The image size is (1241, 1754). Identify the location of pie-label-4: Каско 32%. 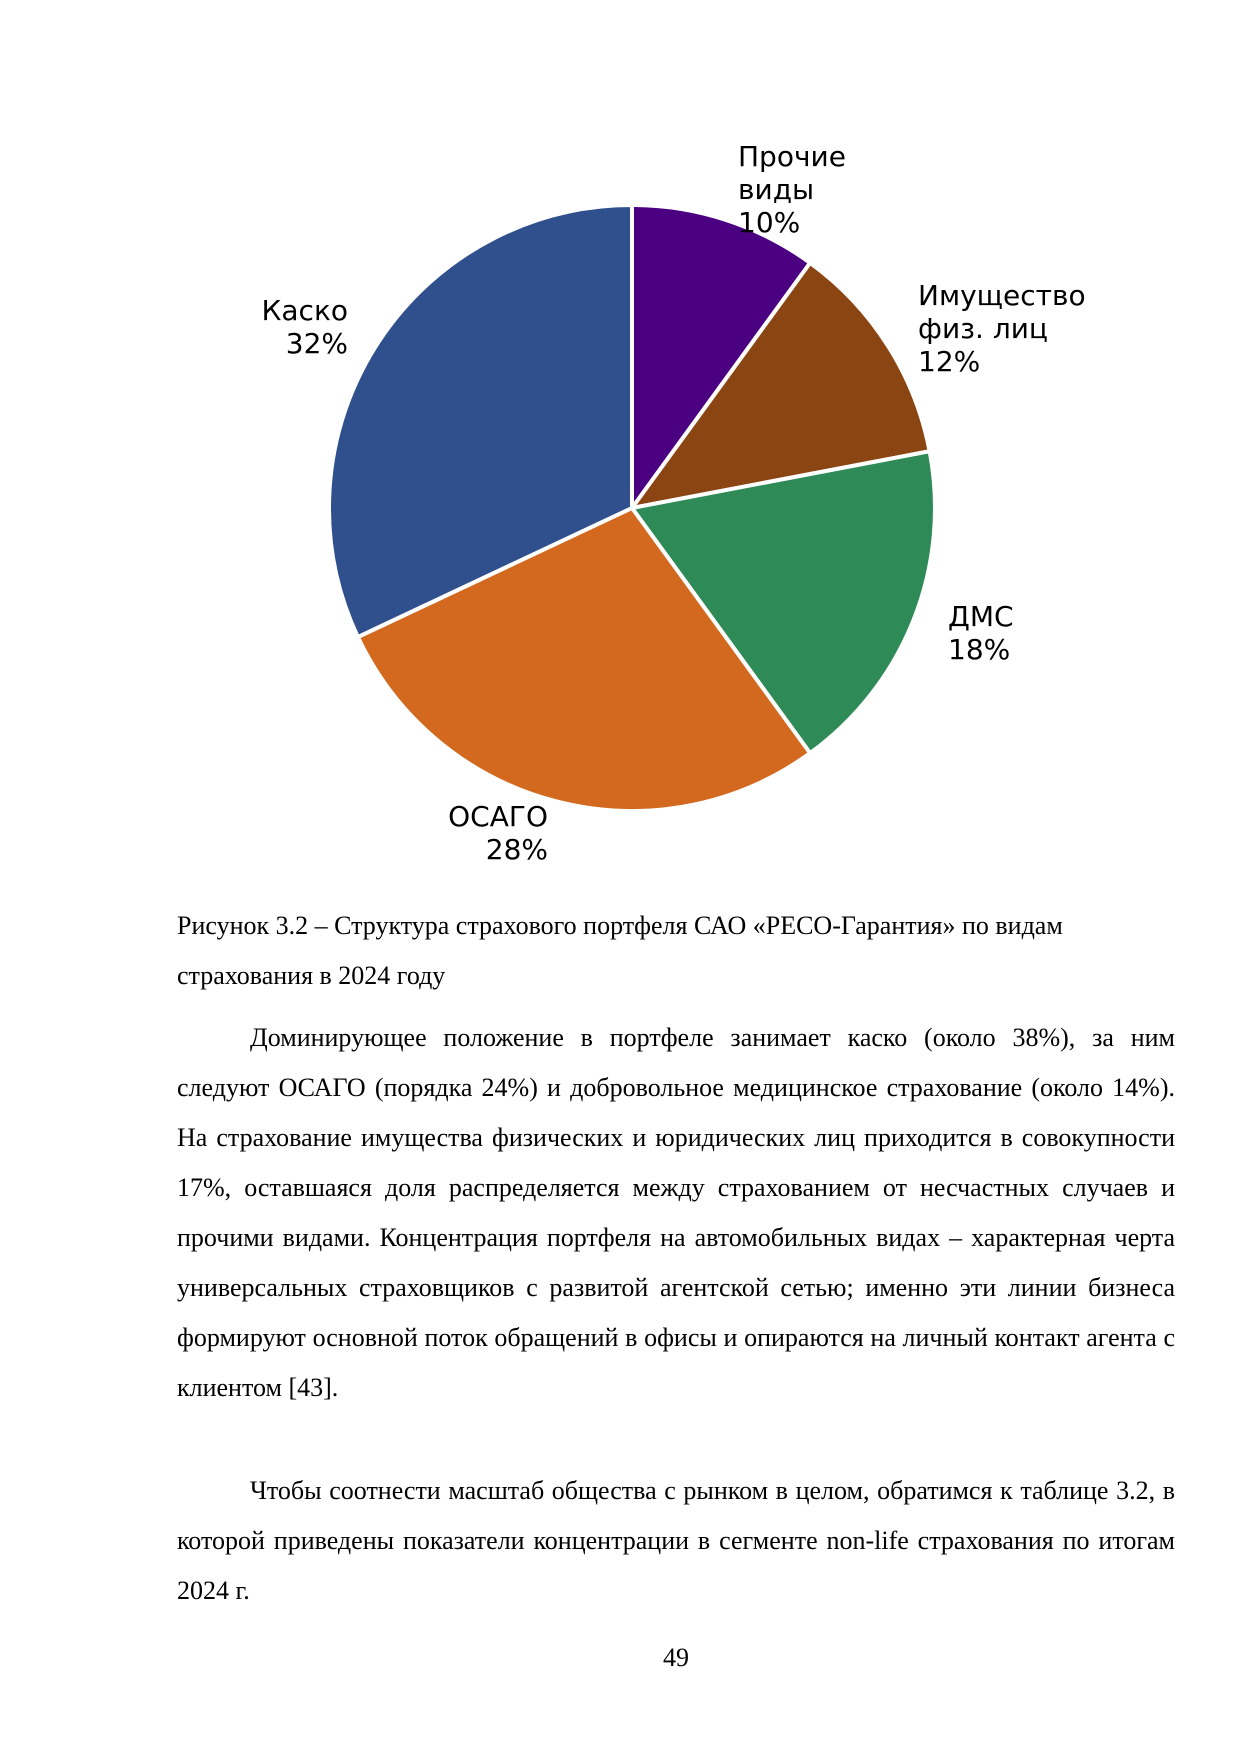
(305, 327).